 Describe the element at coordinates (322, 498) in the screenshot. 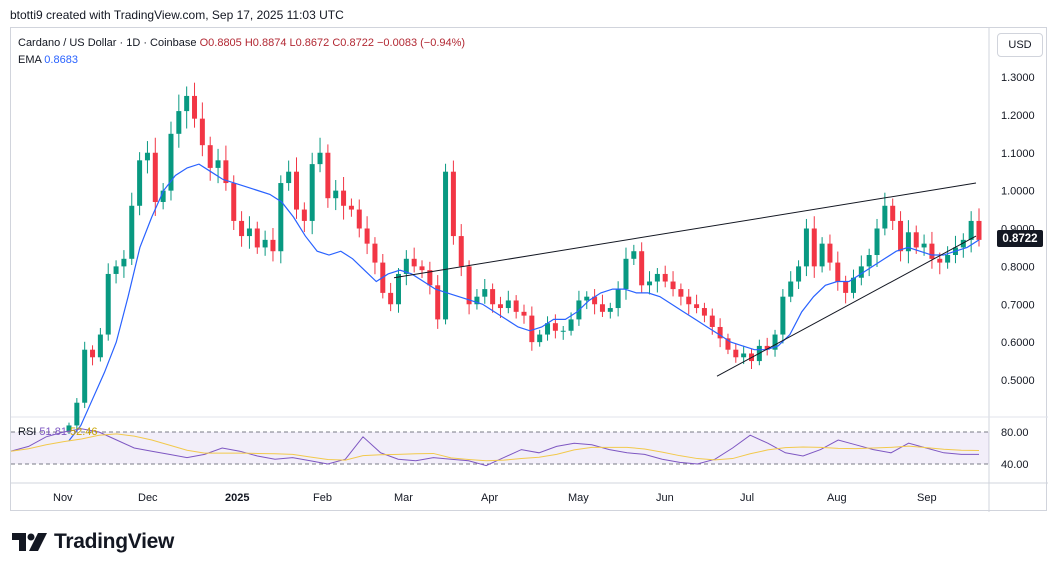

I see `time-axis-label: Feb` at that location.